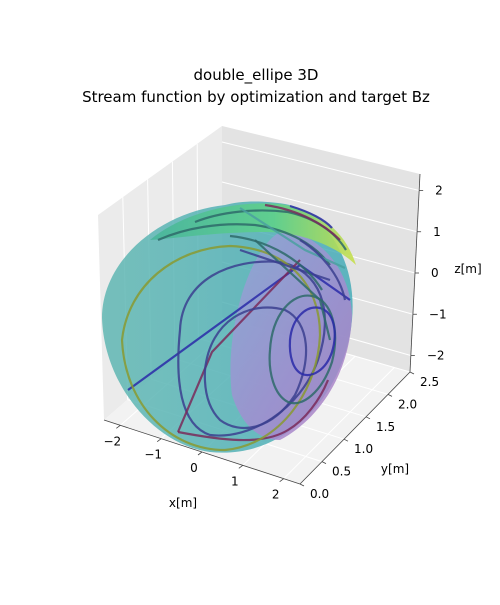  Describe the element at coordinates (385, 427) in the screenshot. I see `y-tick-label: 1.5` at that location.